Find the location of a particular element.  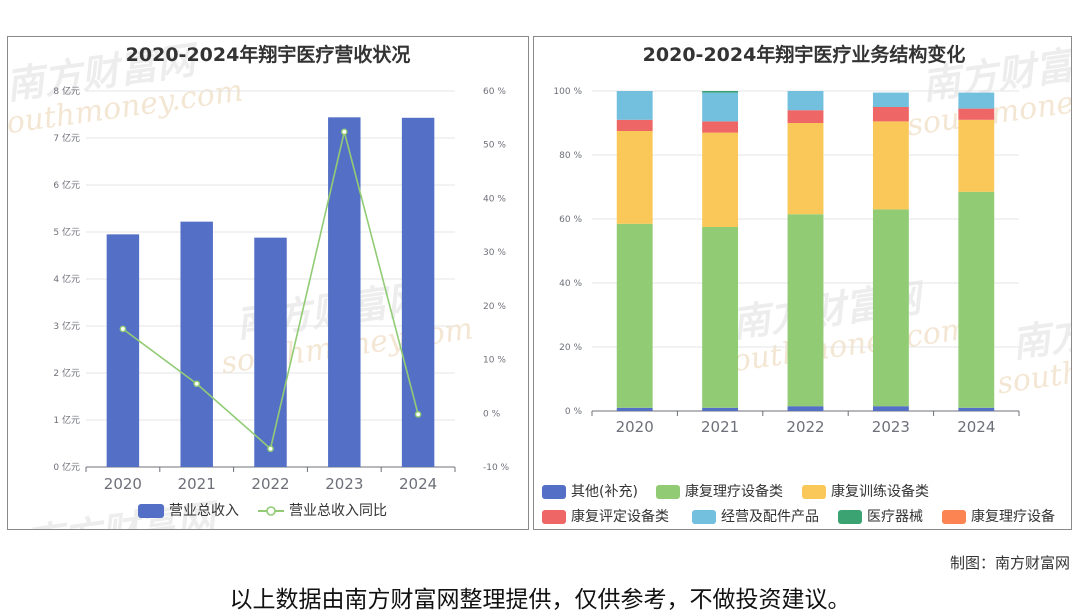

legend-label: 营业总收入同比 is located at coordinates (338, 511).